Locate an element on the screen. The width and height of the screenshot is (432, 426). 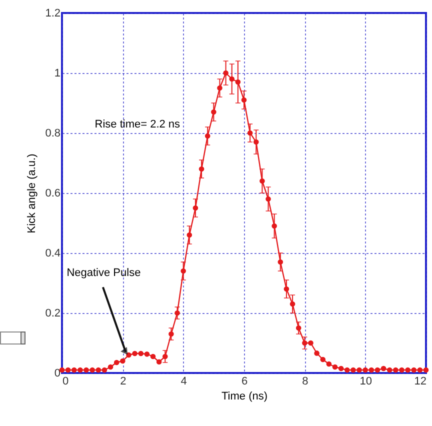
annotation: Rise time= 2.2 ns is located at coordinates (137, 124).